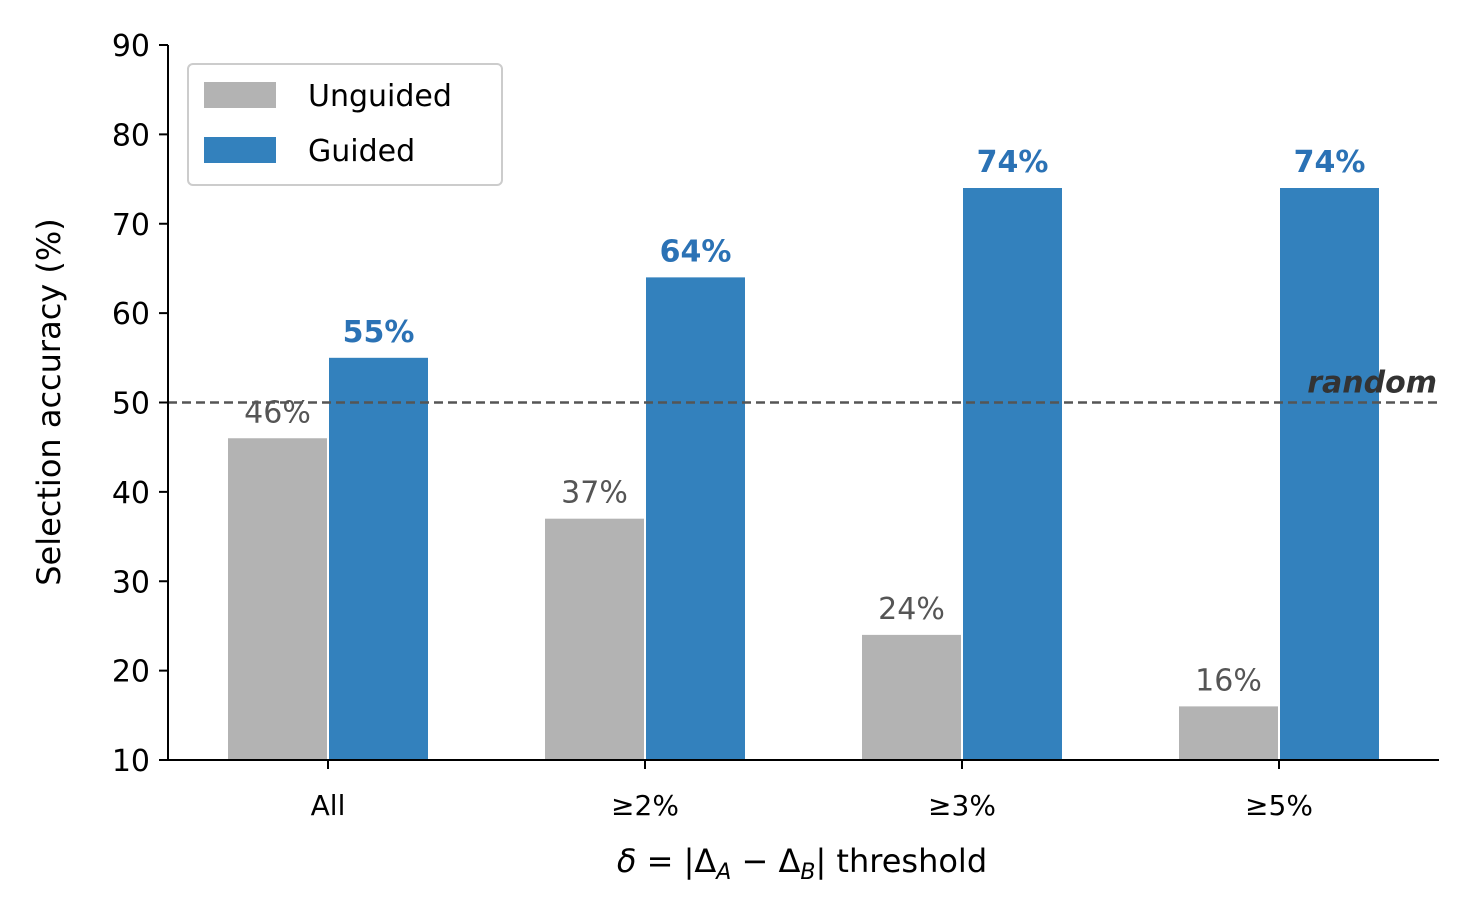  I want to click on legend: Unguided Guided, so click(345, 124).